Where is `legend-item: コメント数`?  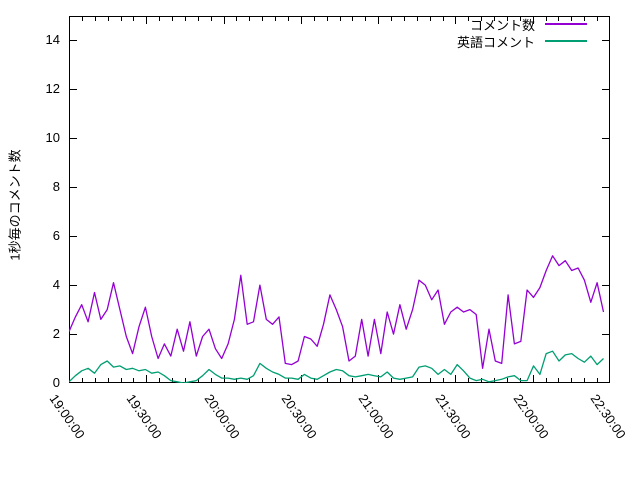
legend-item: コメント数 is located at coordinates (522, 25).